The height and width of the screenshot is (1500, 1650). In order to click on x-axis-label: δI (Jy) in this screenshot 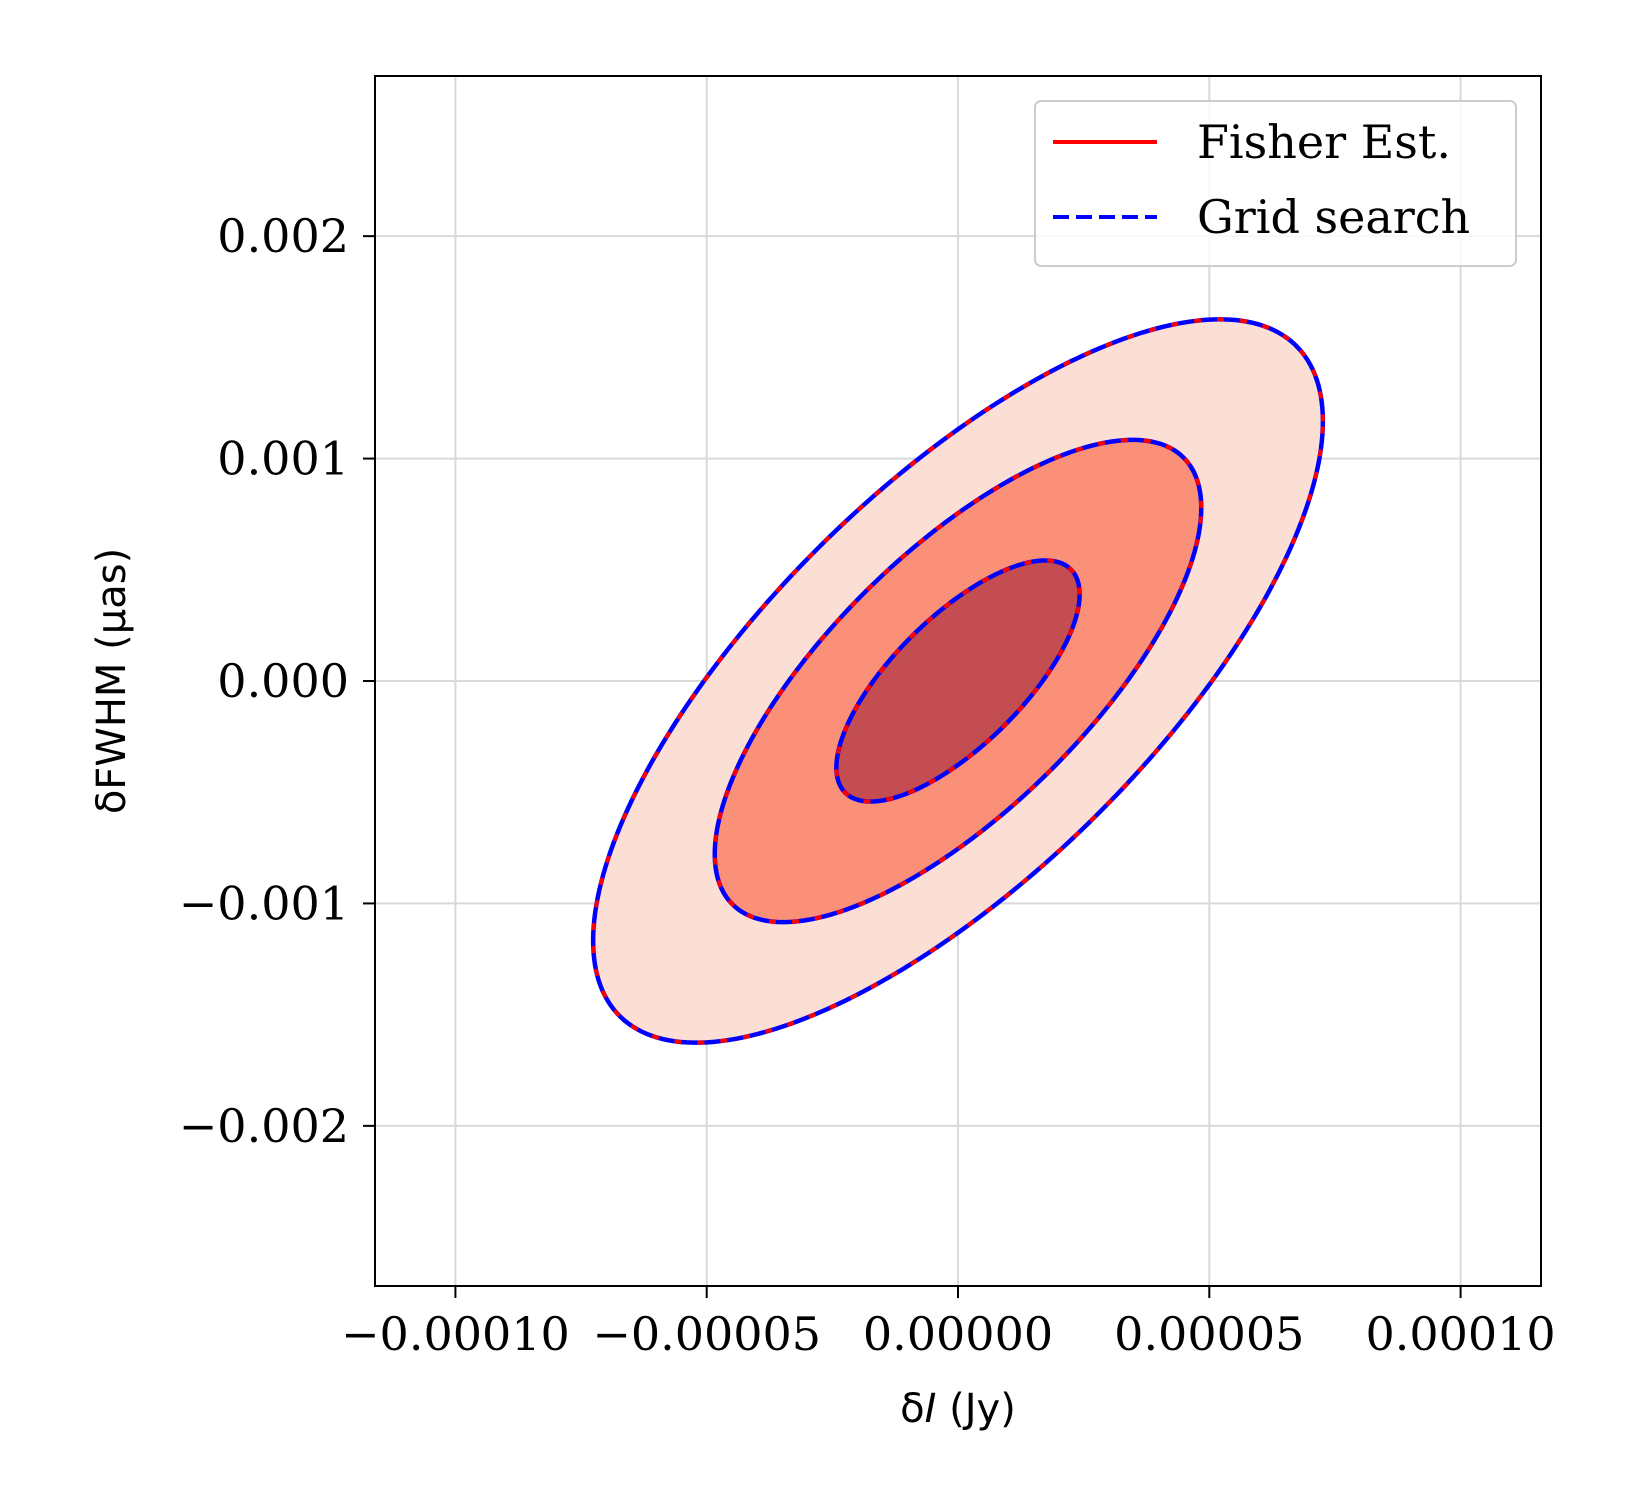, I will do `click(958, 1409)`.